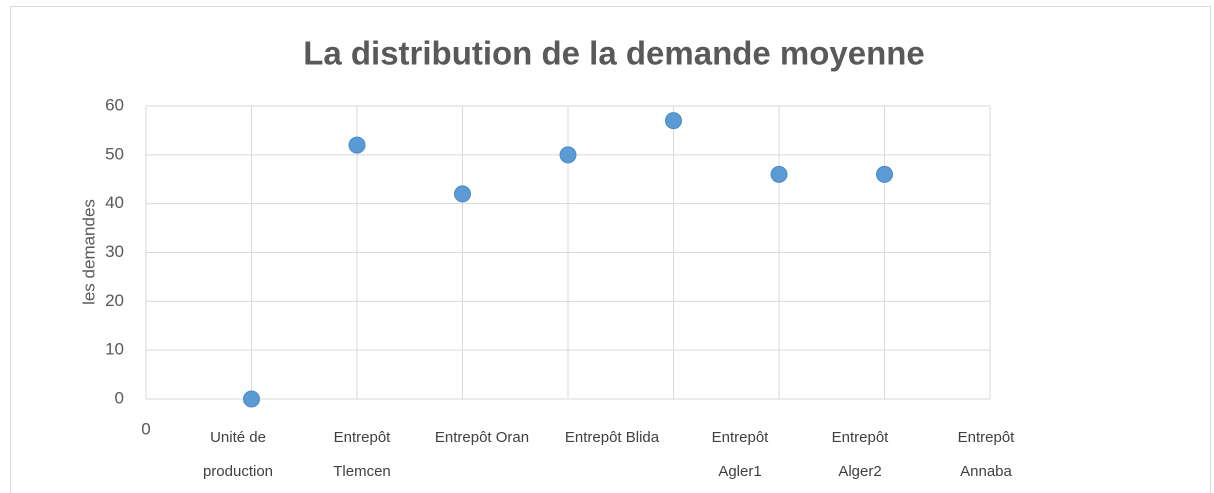 The height and width of the screenshot is (493, 1214). What do you see at coordinates (114, 251) in the screenshot?
I see `y-tick-label: 30` at bounding box center [114, 251].